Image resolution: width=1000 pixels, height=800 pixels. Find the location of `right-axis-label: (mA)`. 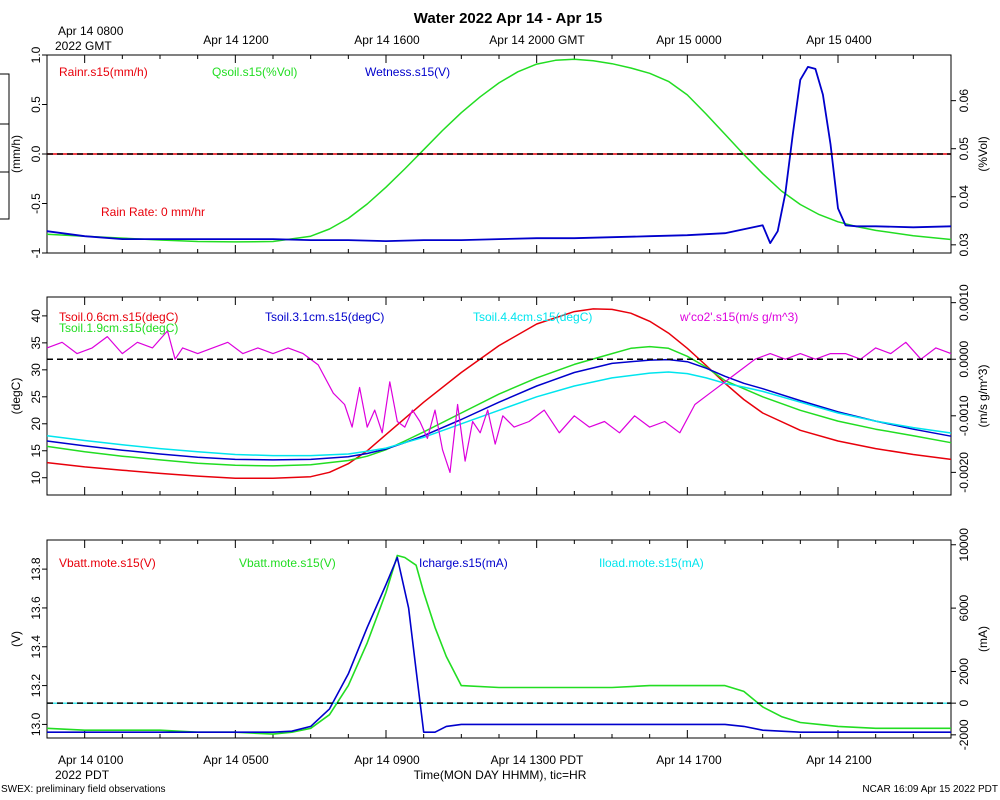

right-axis-label: (mA) is located at coordinates (983, 639).